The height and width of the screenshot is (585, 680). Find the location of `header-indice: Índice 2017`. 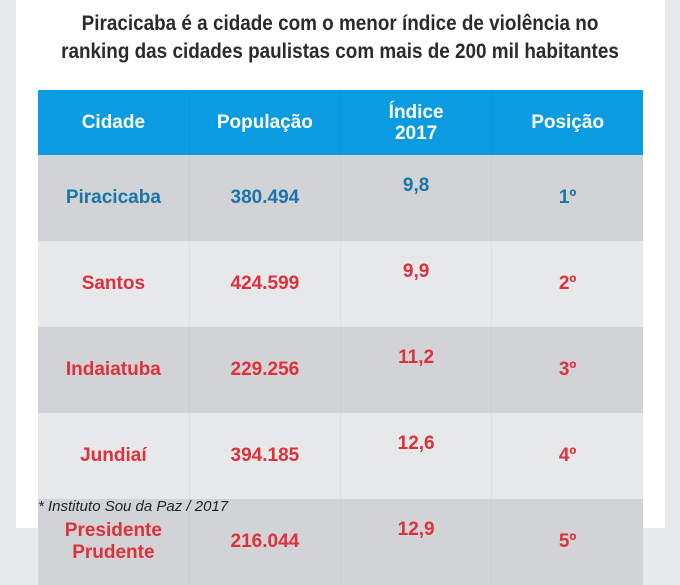

header-indice: Índice 2017 is located at coordinates (416, 122).